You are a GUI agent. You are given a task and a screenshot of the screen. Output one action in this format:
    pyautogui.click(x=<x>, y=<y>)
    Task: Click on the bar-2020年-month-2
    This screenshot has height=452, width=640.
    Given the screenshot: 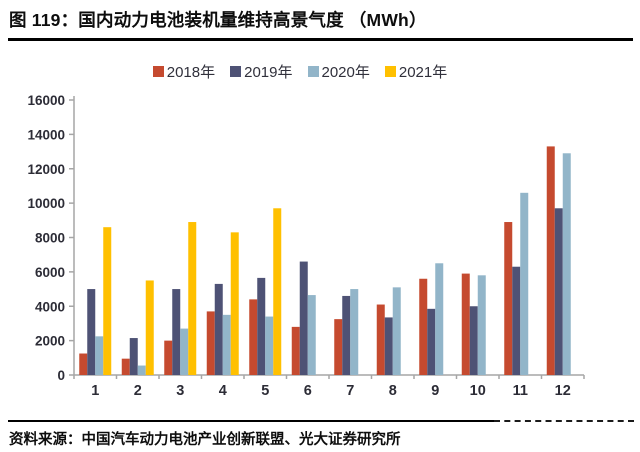 What is the action you would take?
    pyautogui.click(x=141, y=370)
    